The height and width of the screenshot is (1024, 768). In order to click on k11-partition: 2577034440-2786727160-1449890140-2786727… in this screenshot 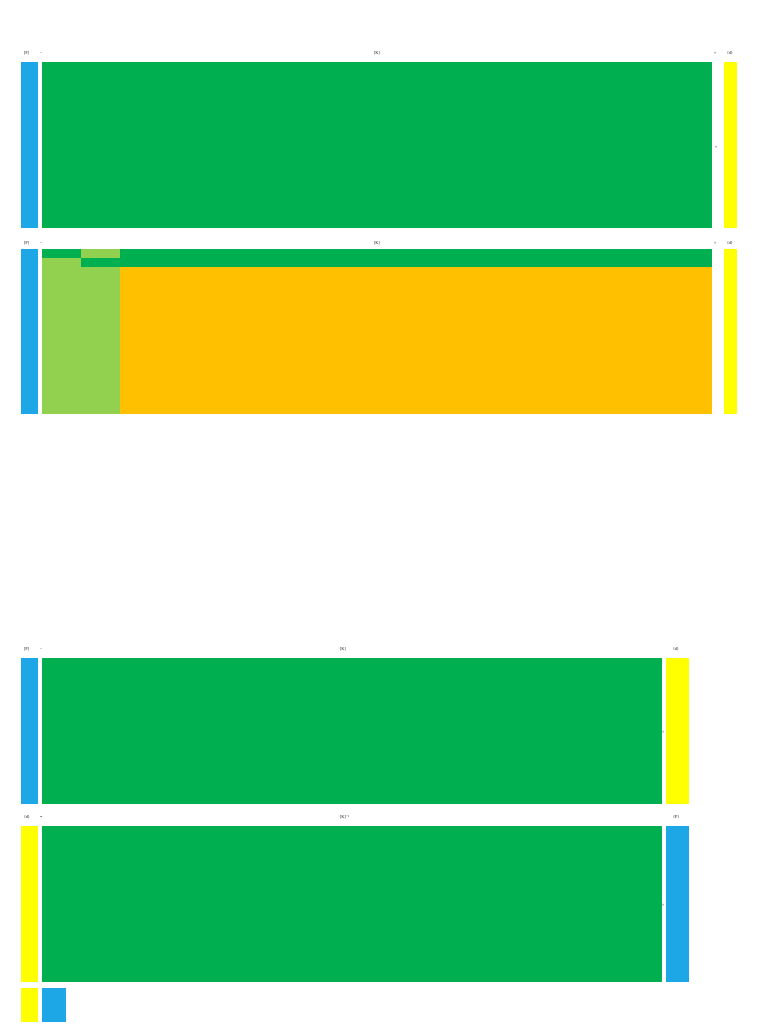, I will do `click(81, 331)`.